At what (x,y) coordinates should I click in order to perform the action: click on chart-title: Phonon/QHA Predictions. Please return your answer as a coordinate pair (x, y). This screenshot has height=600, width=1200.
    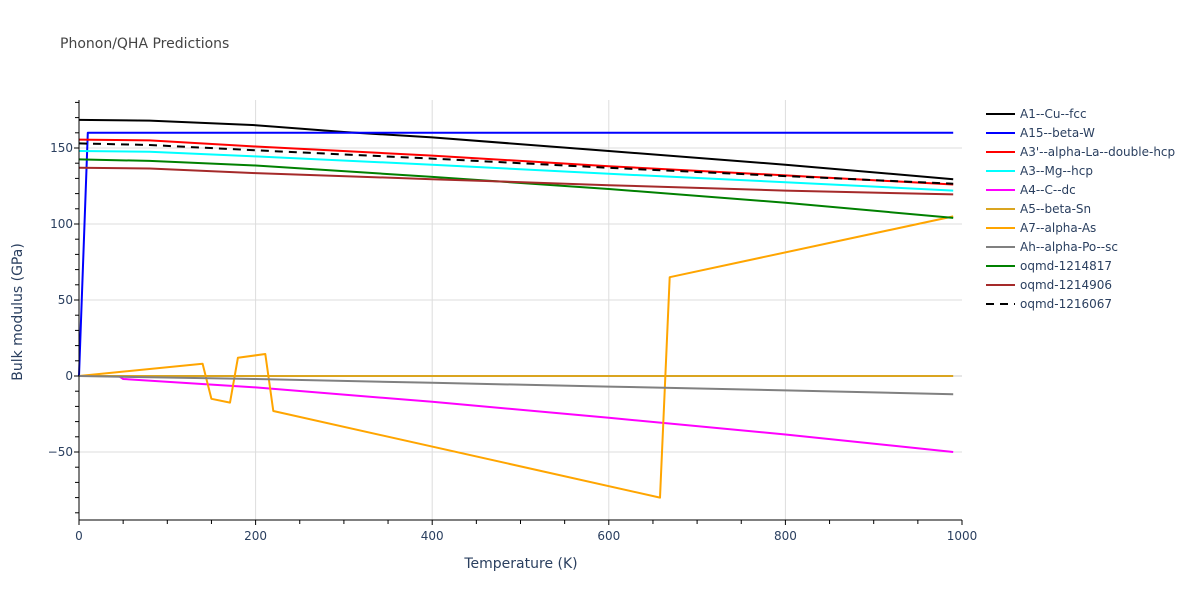
    Looking at the image, I should click on (145, 44).